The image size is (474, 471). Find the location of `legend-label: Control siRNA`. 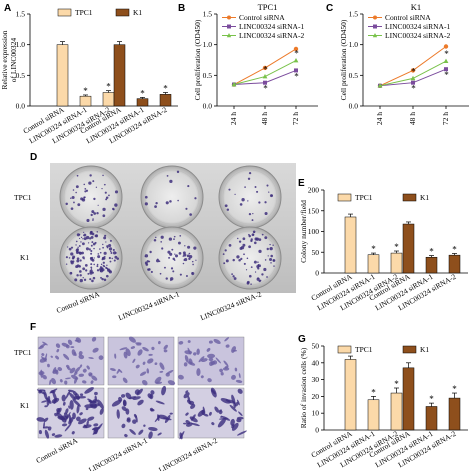

legend-label: Control siRNA is located at coordinates (408, 17).